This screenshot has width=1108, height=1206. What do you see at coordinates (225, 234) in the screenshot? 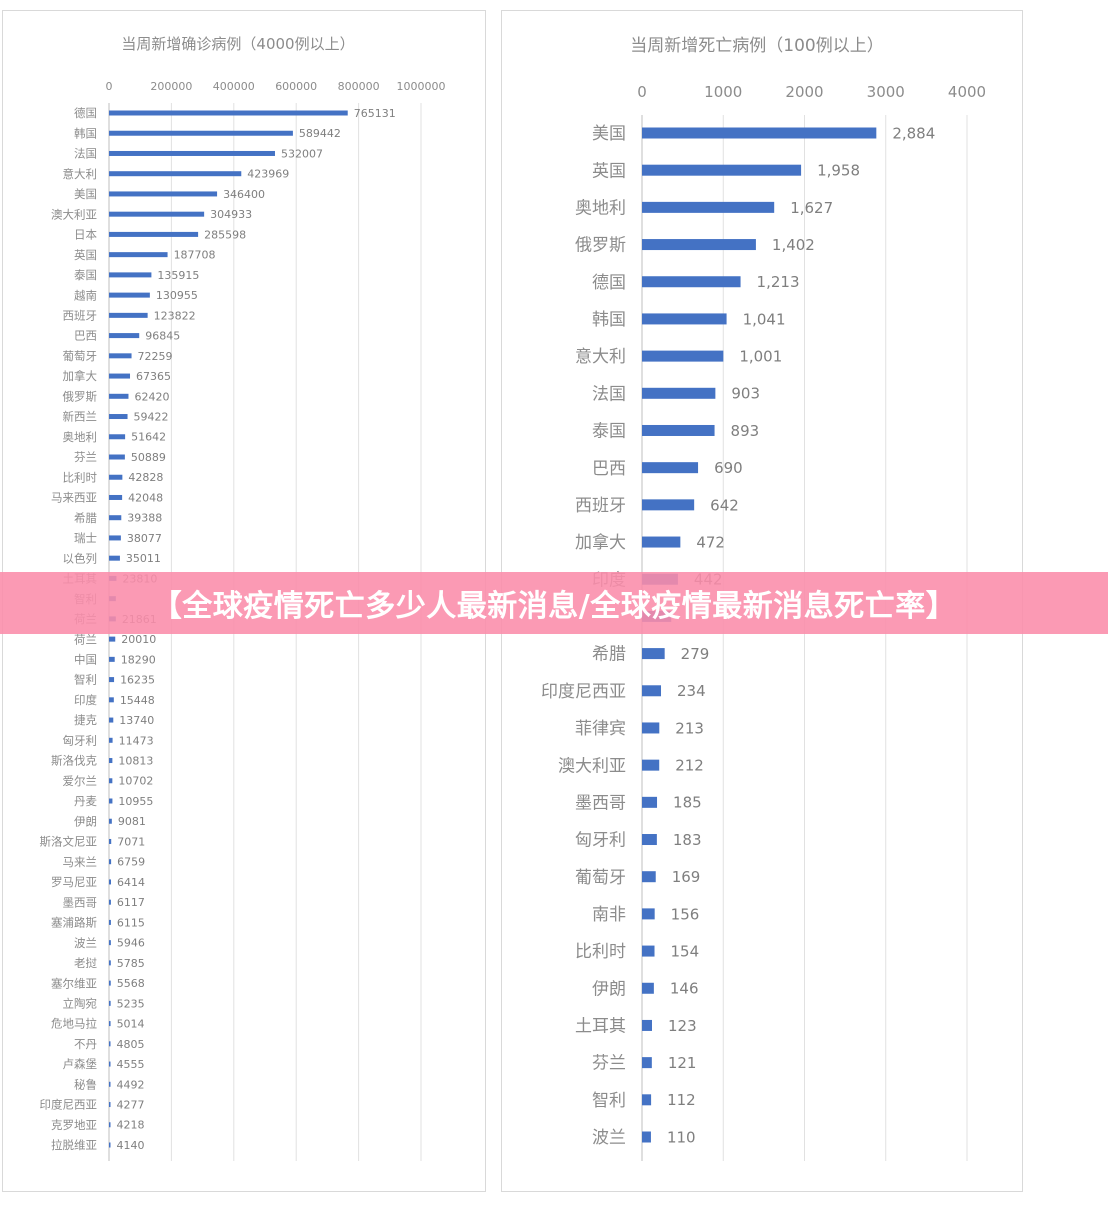
I see `data-label: 285598` at bounding box center [225, 234].